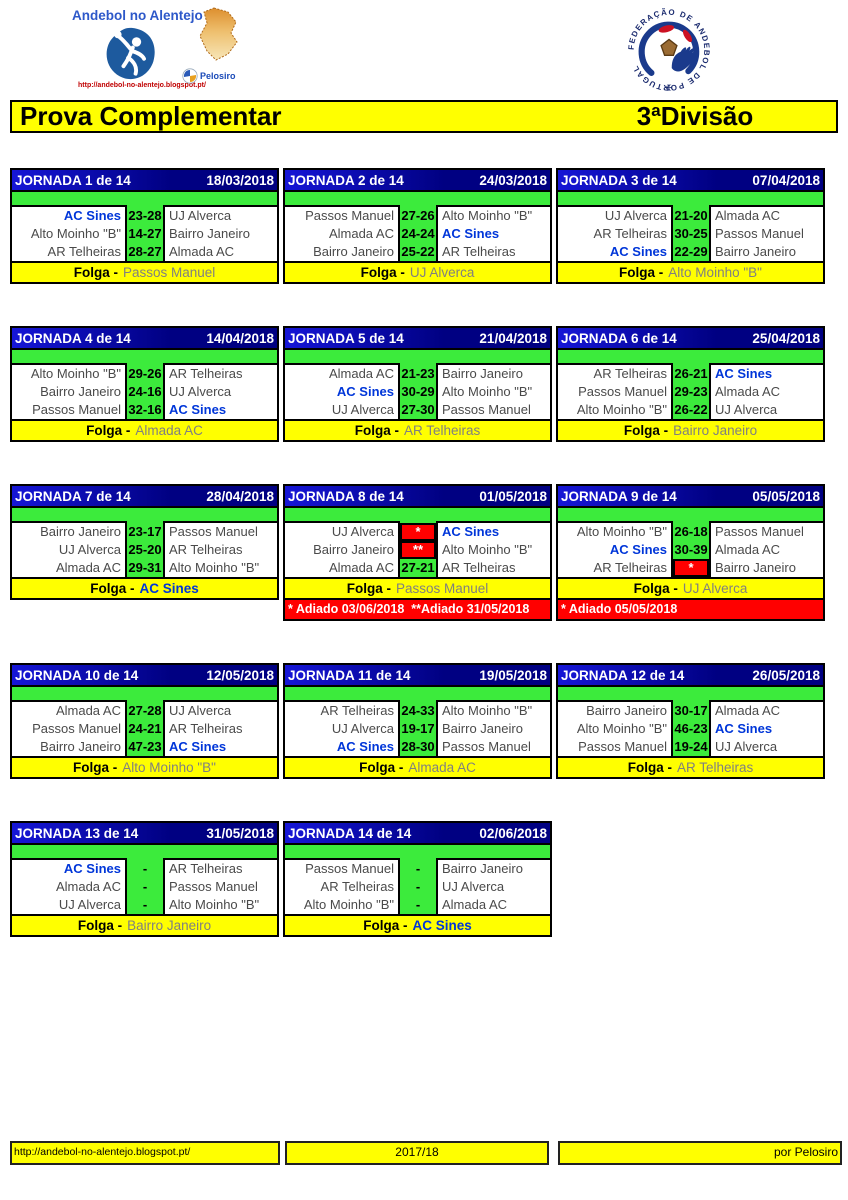 This screenshot has width=848, height=1200. Describe the element at coordinates (342, 886) in the screenshot. I see `home-teams-box: Passos Manuel AR Telheiras Alto Moinho "B"` at that location.